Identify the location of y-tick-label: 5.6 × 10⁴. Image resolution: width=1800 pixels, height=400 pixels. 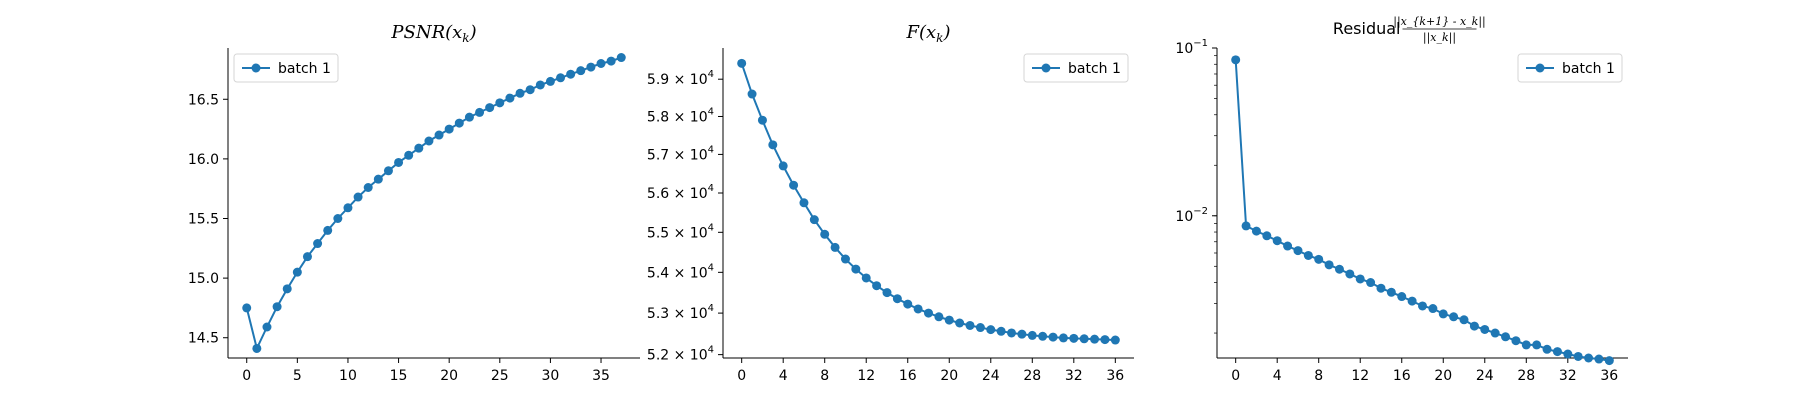
(680, 192).